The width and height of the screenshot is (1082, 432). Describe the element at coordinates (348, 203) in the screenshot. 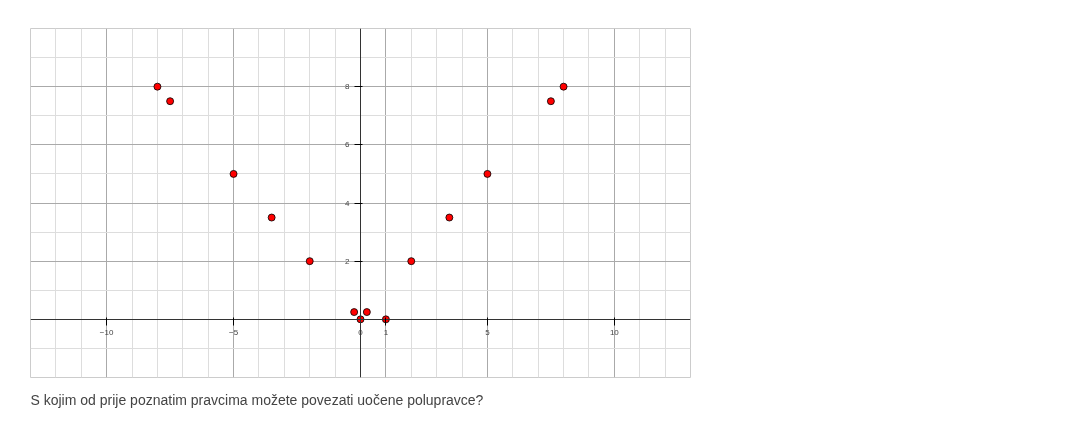

I see `y-tick-label: 4` at that location.